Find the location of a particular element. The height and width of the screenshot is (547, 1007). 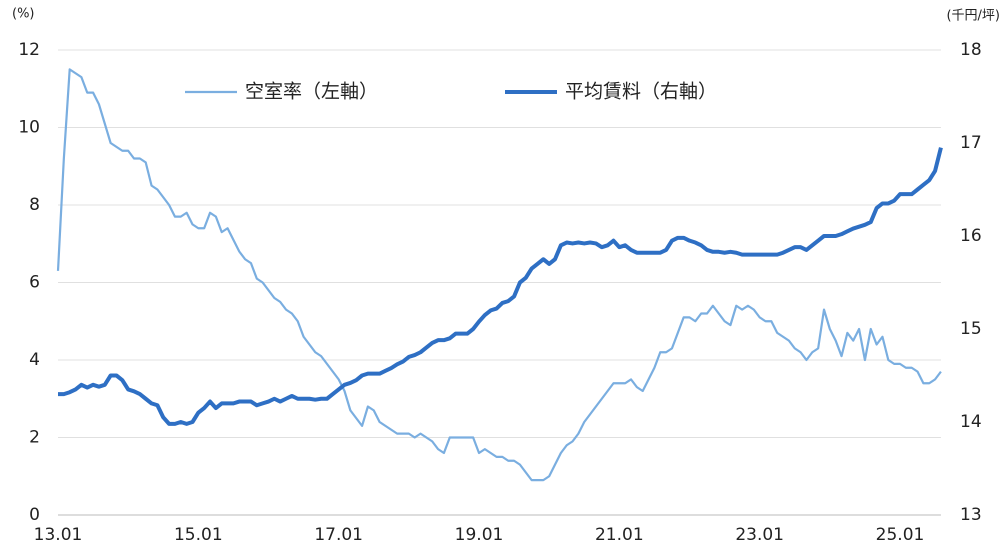

y-tick-label: 12 is located at coordinates (29, 50).